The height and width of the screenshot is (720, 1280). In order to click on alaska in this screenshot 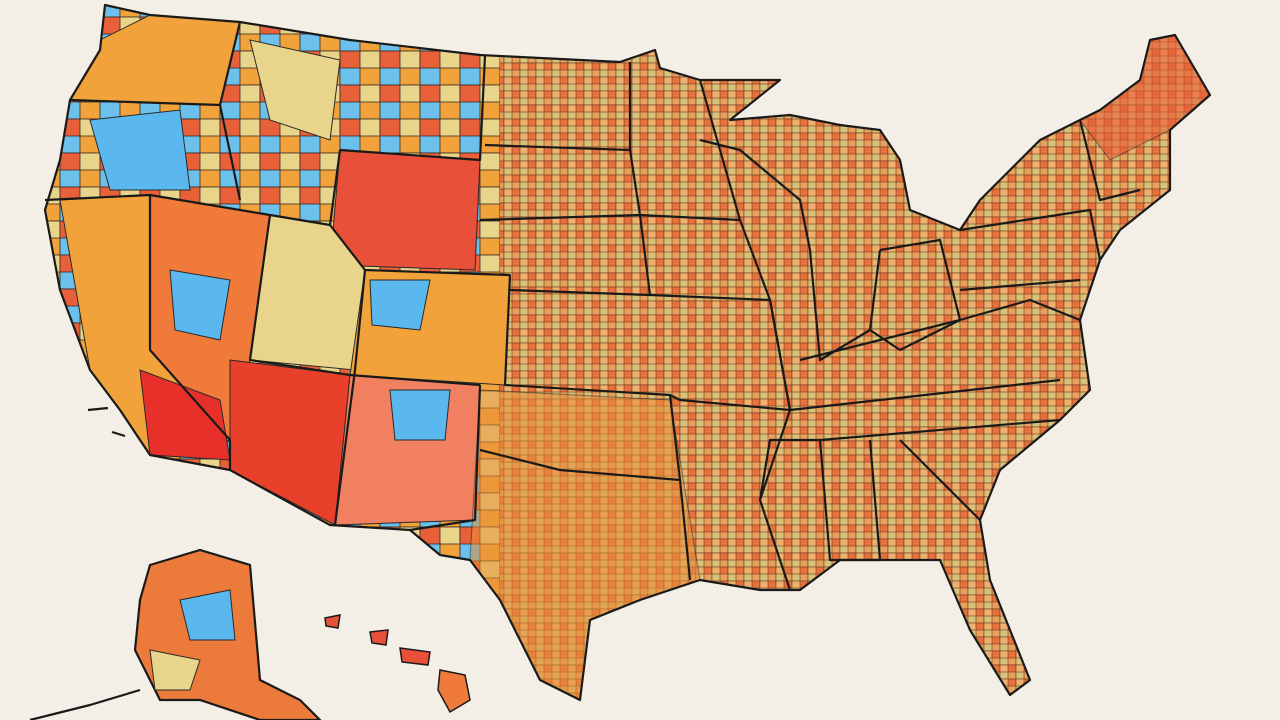, I will do `click(175, 634)`.